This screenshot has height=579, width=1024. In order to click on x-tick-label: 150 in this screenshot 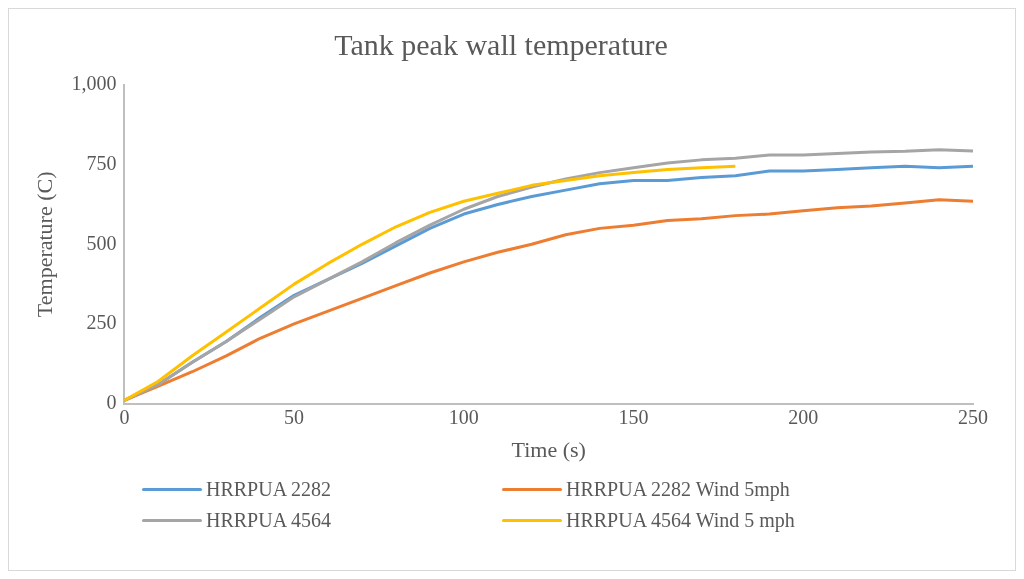, I will do `click(633, 416)`.